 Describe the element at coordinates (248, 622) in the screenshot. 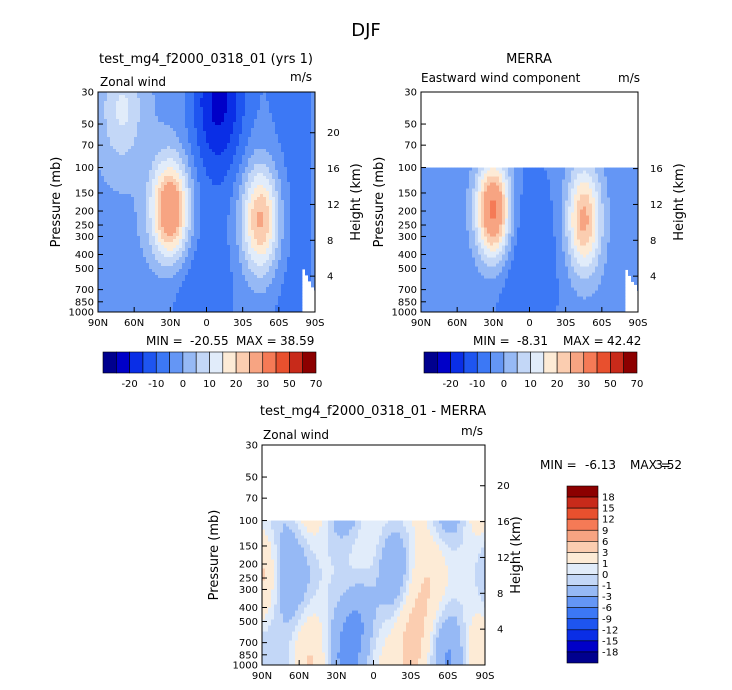

I see `panel-diff-y-tick-label: 500` at that location.